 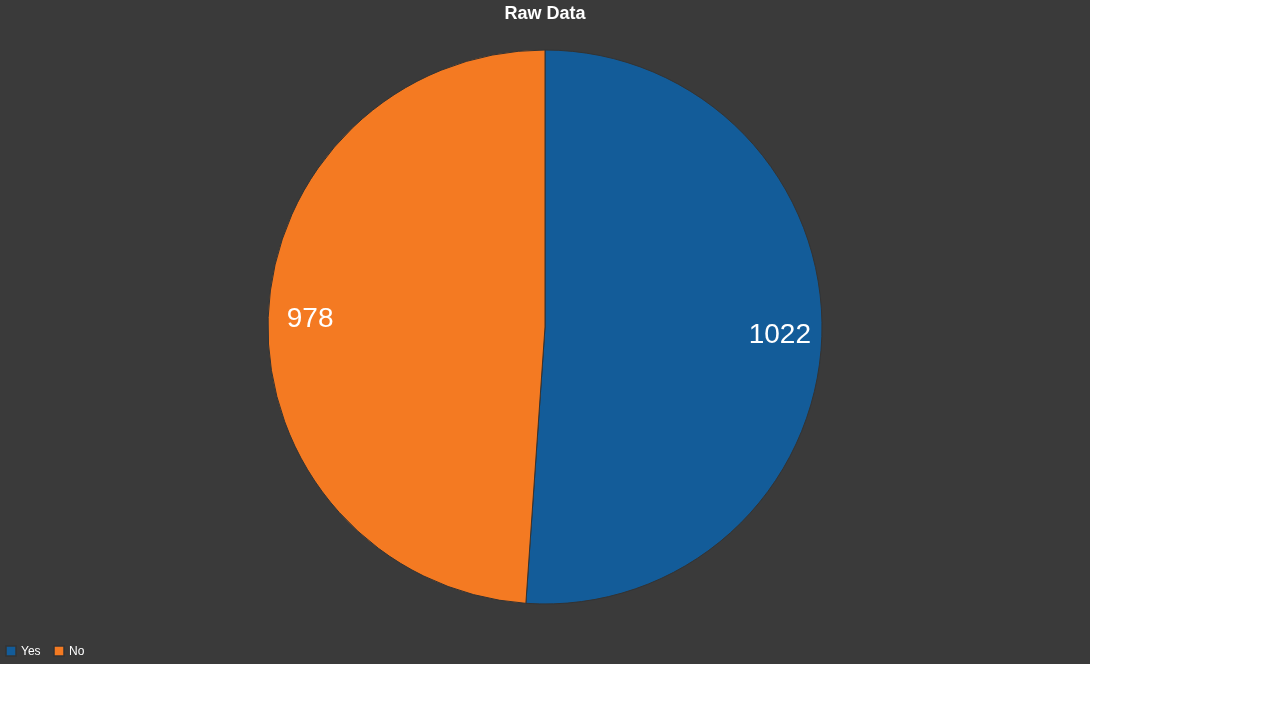 I want to click on data-label: 978, so click(x=310, y=317).